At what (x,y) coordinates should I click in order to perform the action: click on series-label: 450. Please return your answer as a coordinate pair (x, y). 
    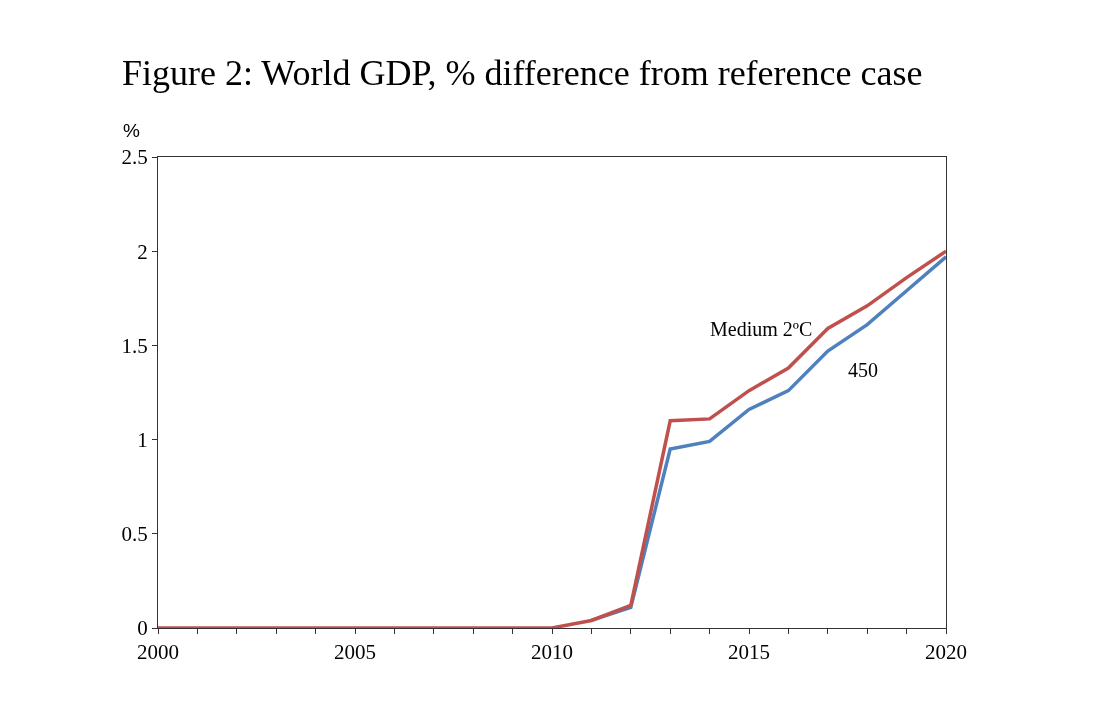
    Looking at the image, I should click on (863, 370).